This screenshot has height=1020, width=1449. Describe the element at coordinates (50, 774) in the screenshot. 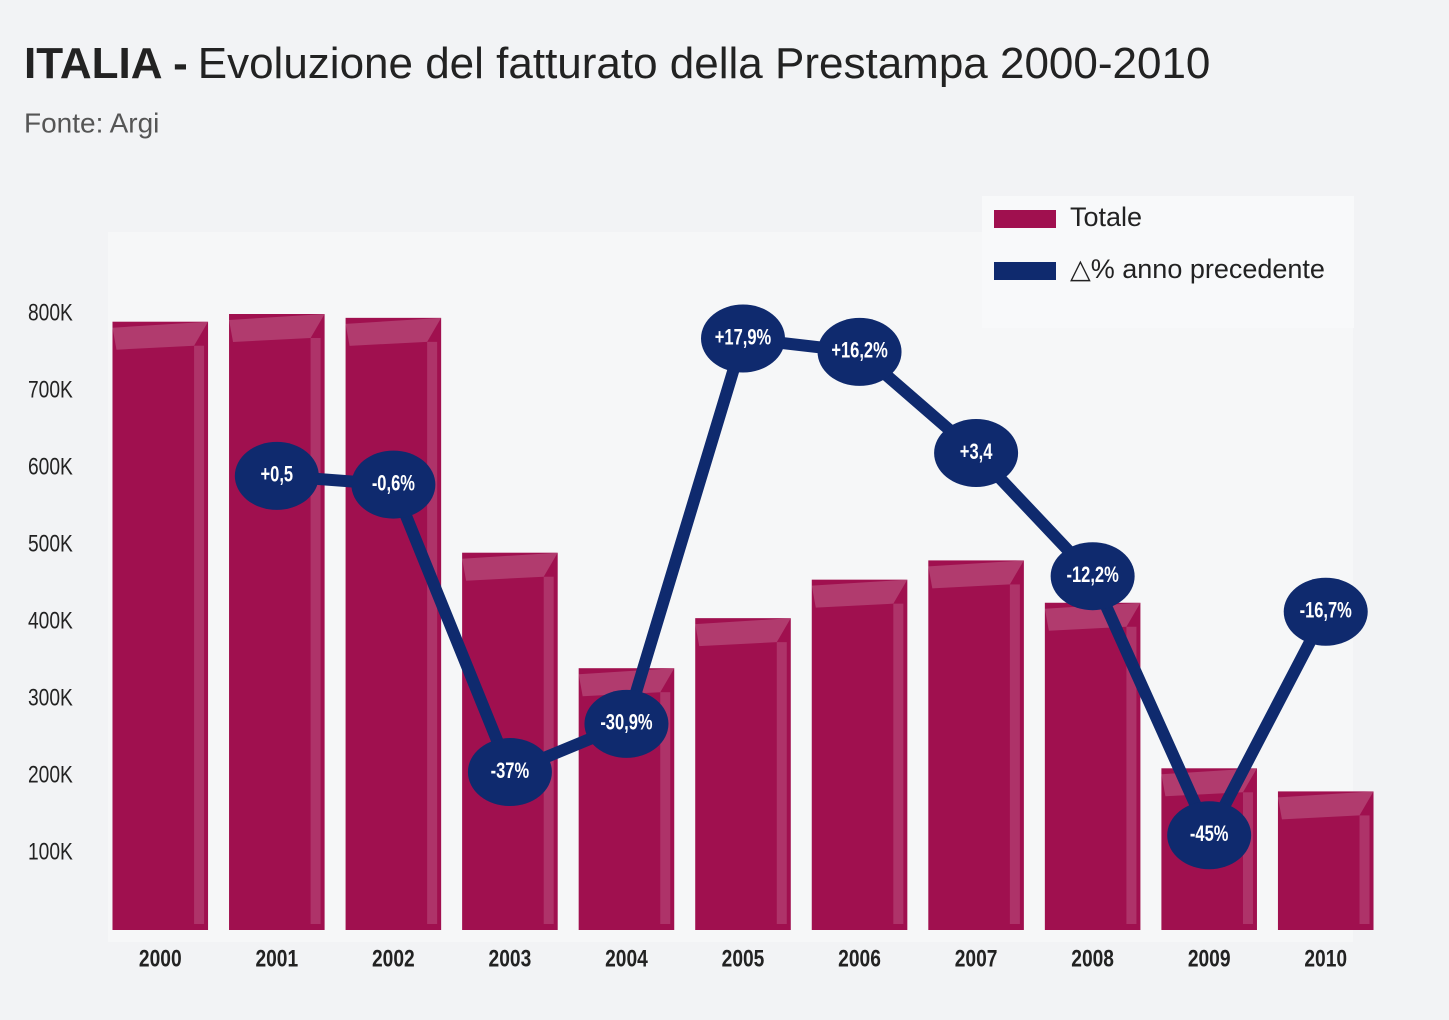

I see `y-tick-label: 200K` at that location.